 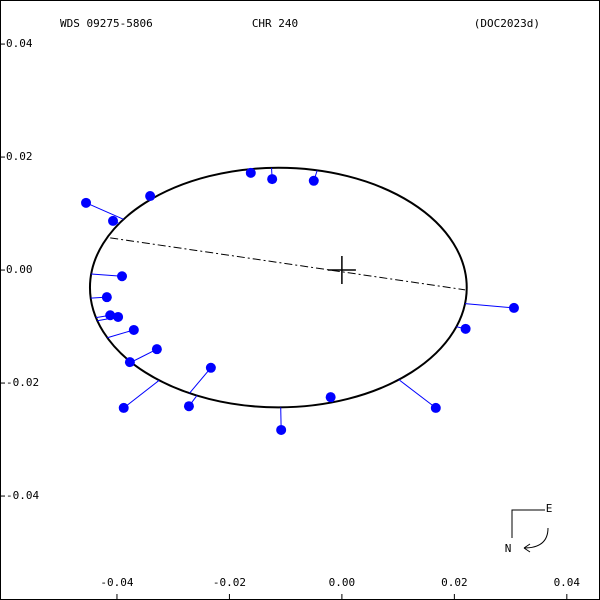 What do you see at coordinates (454, 582) in the screenshot?
I see `x-tick-label: 0.02` at bounding box center [454, 582].